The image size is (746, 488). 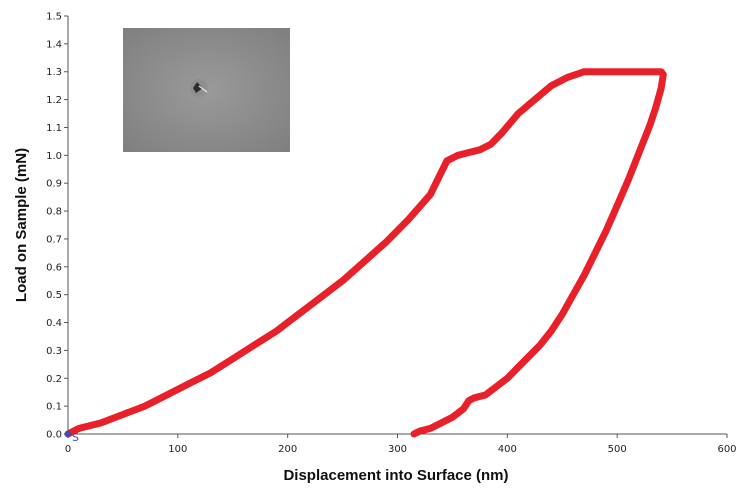 What do you see at coordinates (617, 449) in the screenshot?
I see `x-tick-label: 500` at bounding box center [617, 449].